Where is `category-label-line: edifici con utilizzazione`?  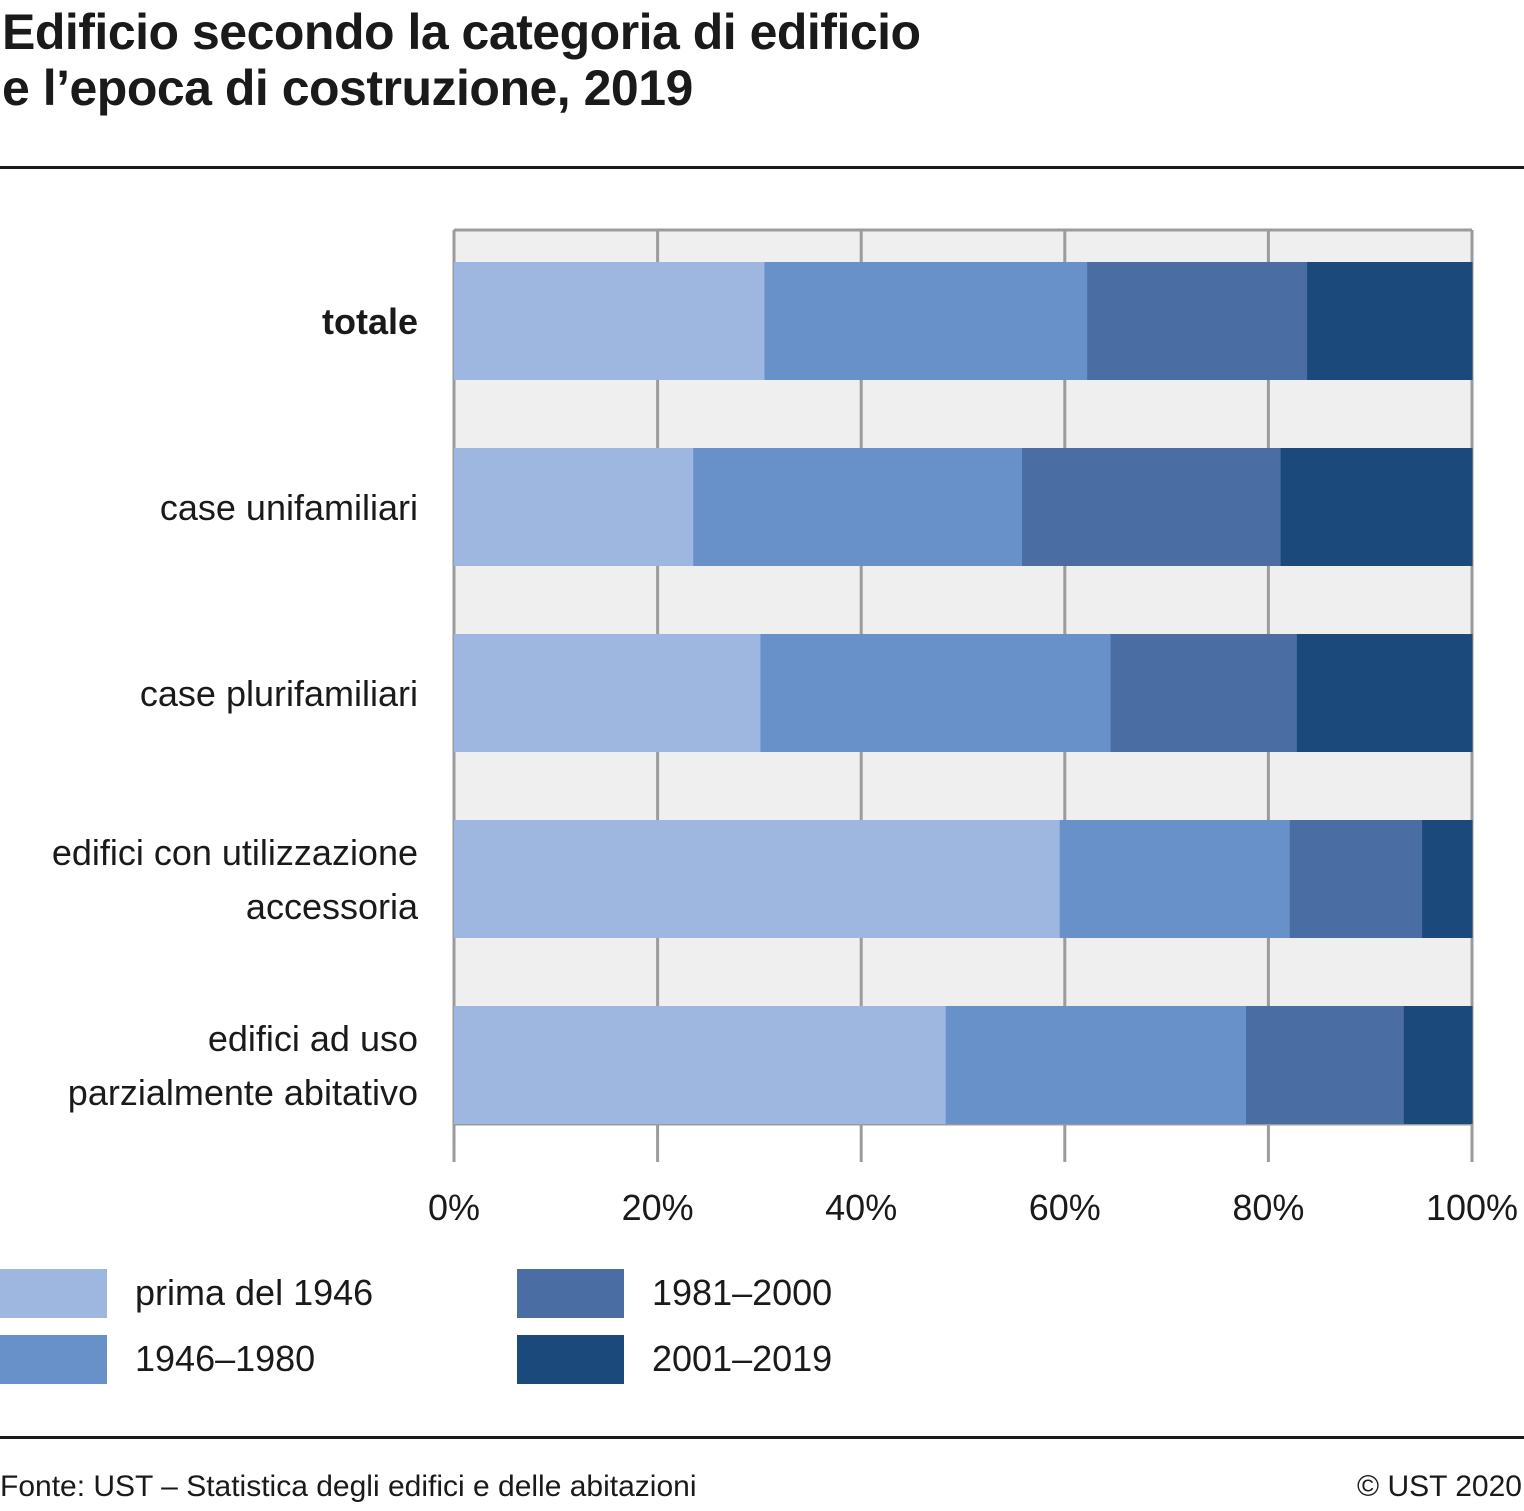 category-label-line: edifici con utilizzazione is located at coordinates (235, 852).